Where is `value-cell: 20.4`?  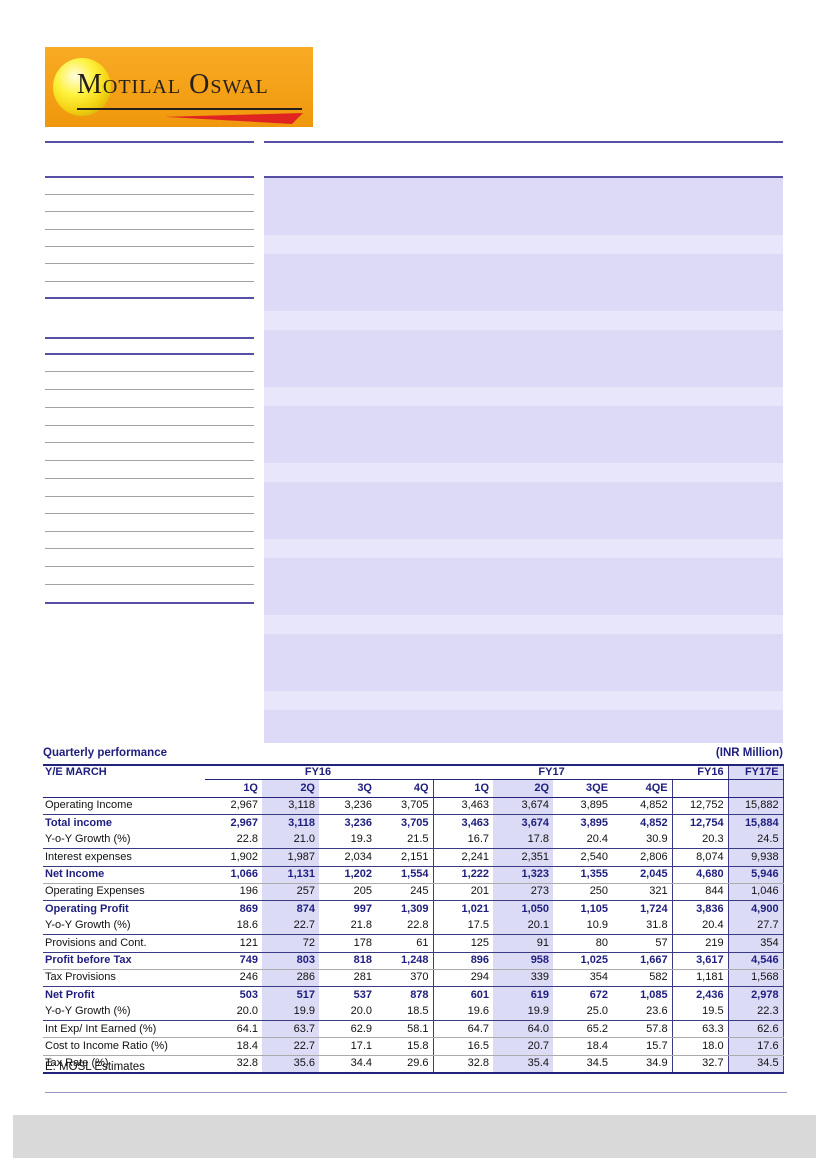
value-cell: 20.4 is located at coordinates (700, 926).